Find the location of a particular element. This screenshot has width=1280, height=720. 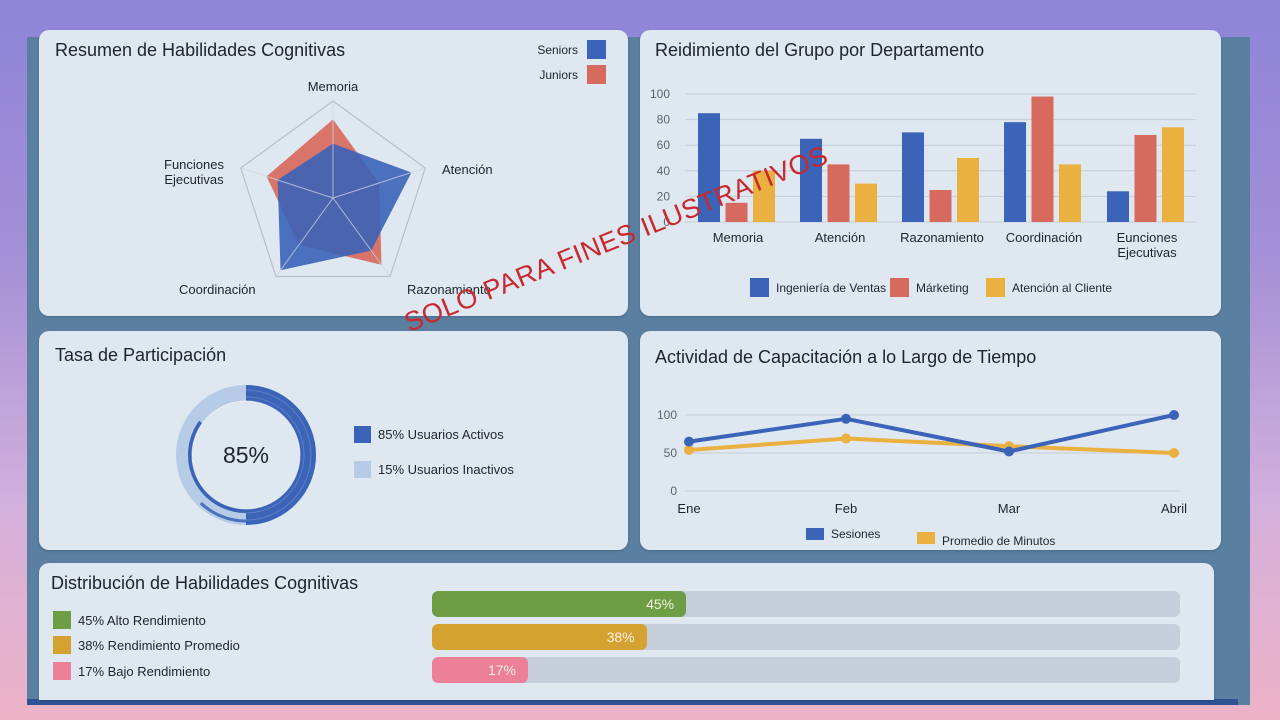

legend-swatch-pink is located at coordinates (62, 671).